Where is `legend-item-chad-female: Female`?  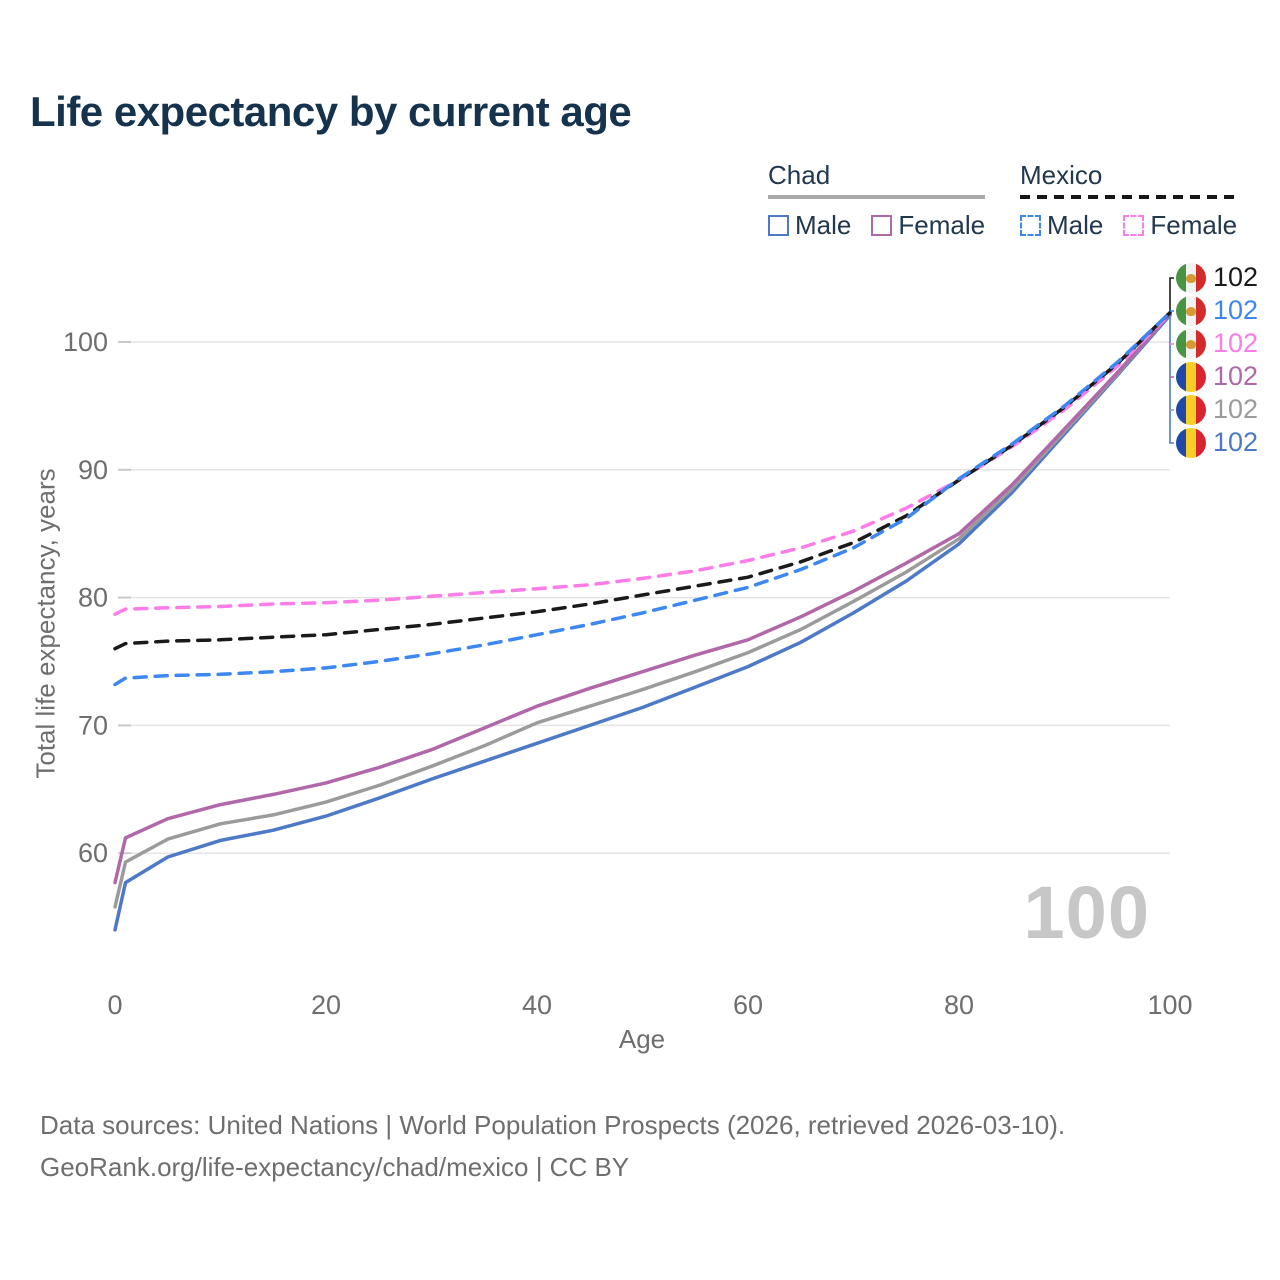 legend-item-chad-female: Female is located at coordinates (928, 225).